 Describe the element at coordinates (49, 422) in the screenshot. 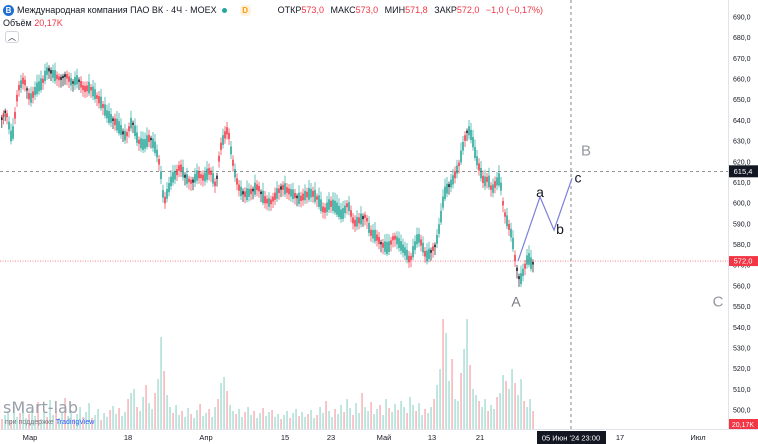

I see `tradingview-attribution: при поддержке TradingView` at that location.